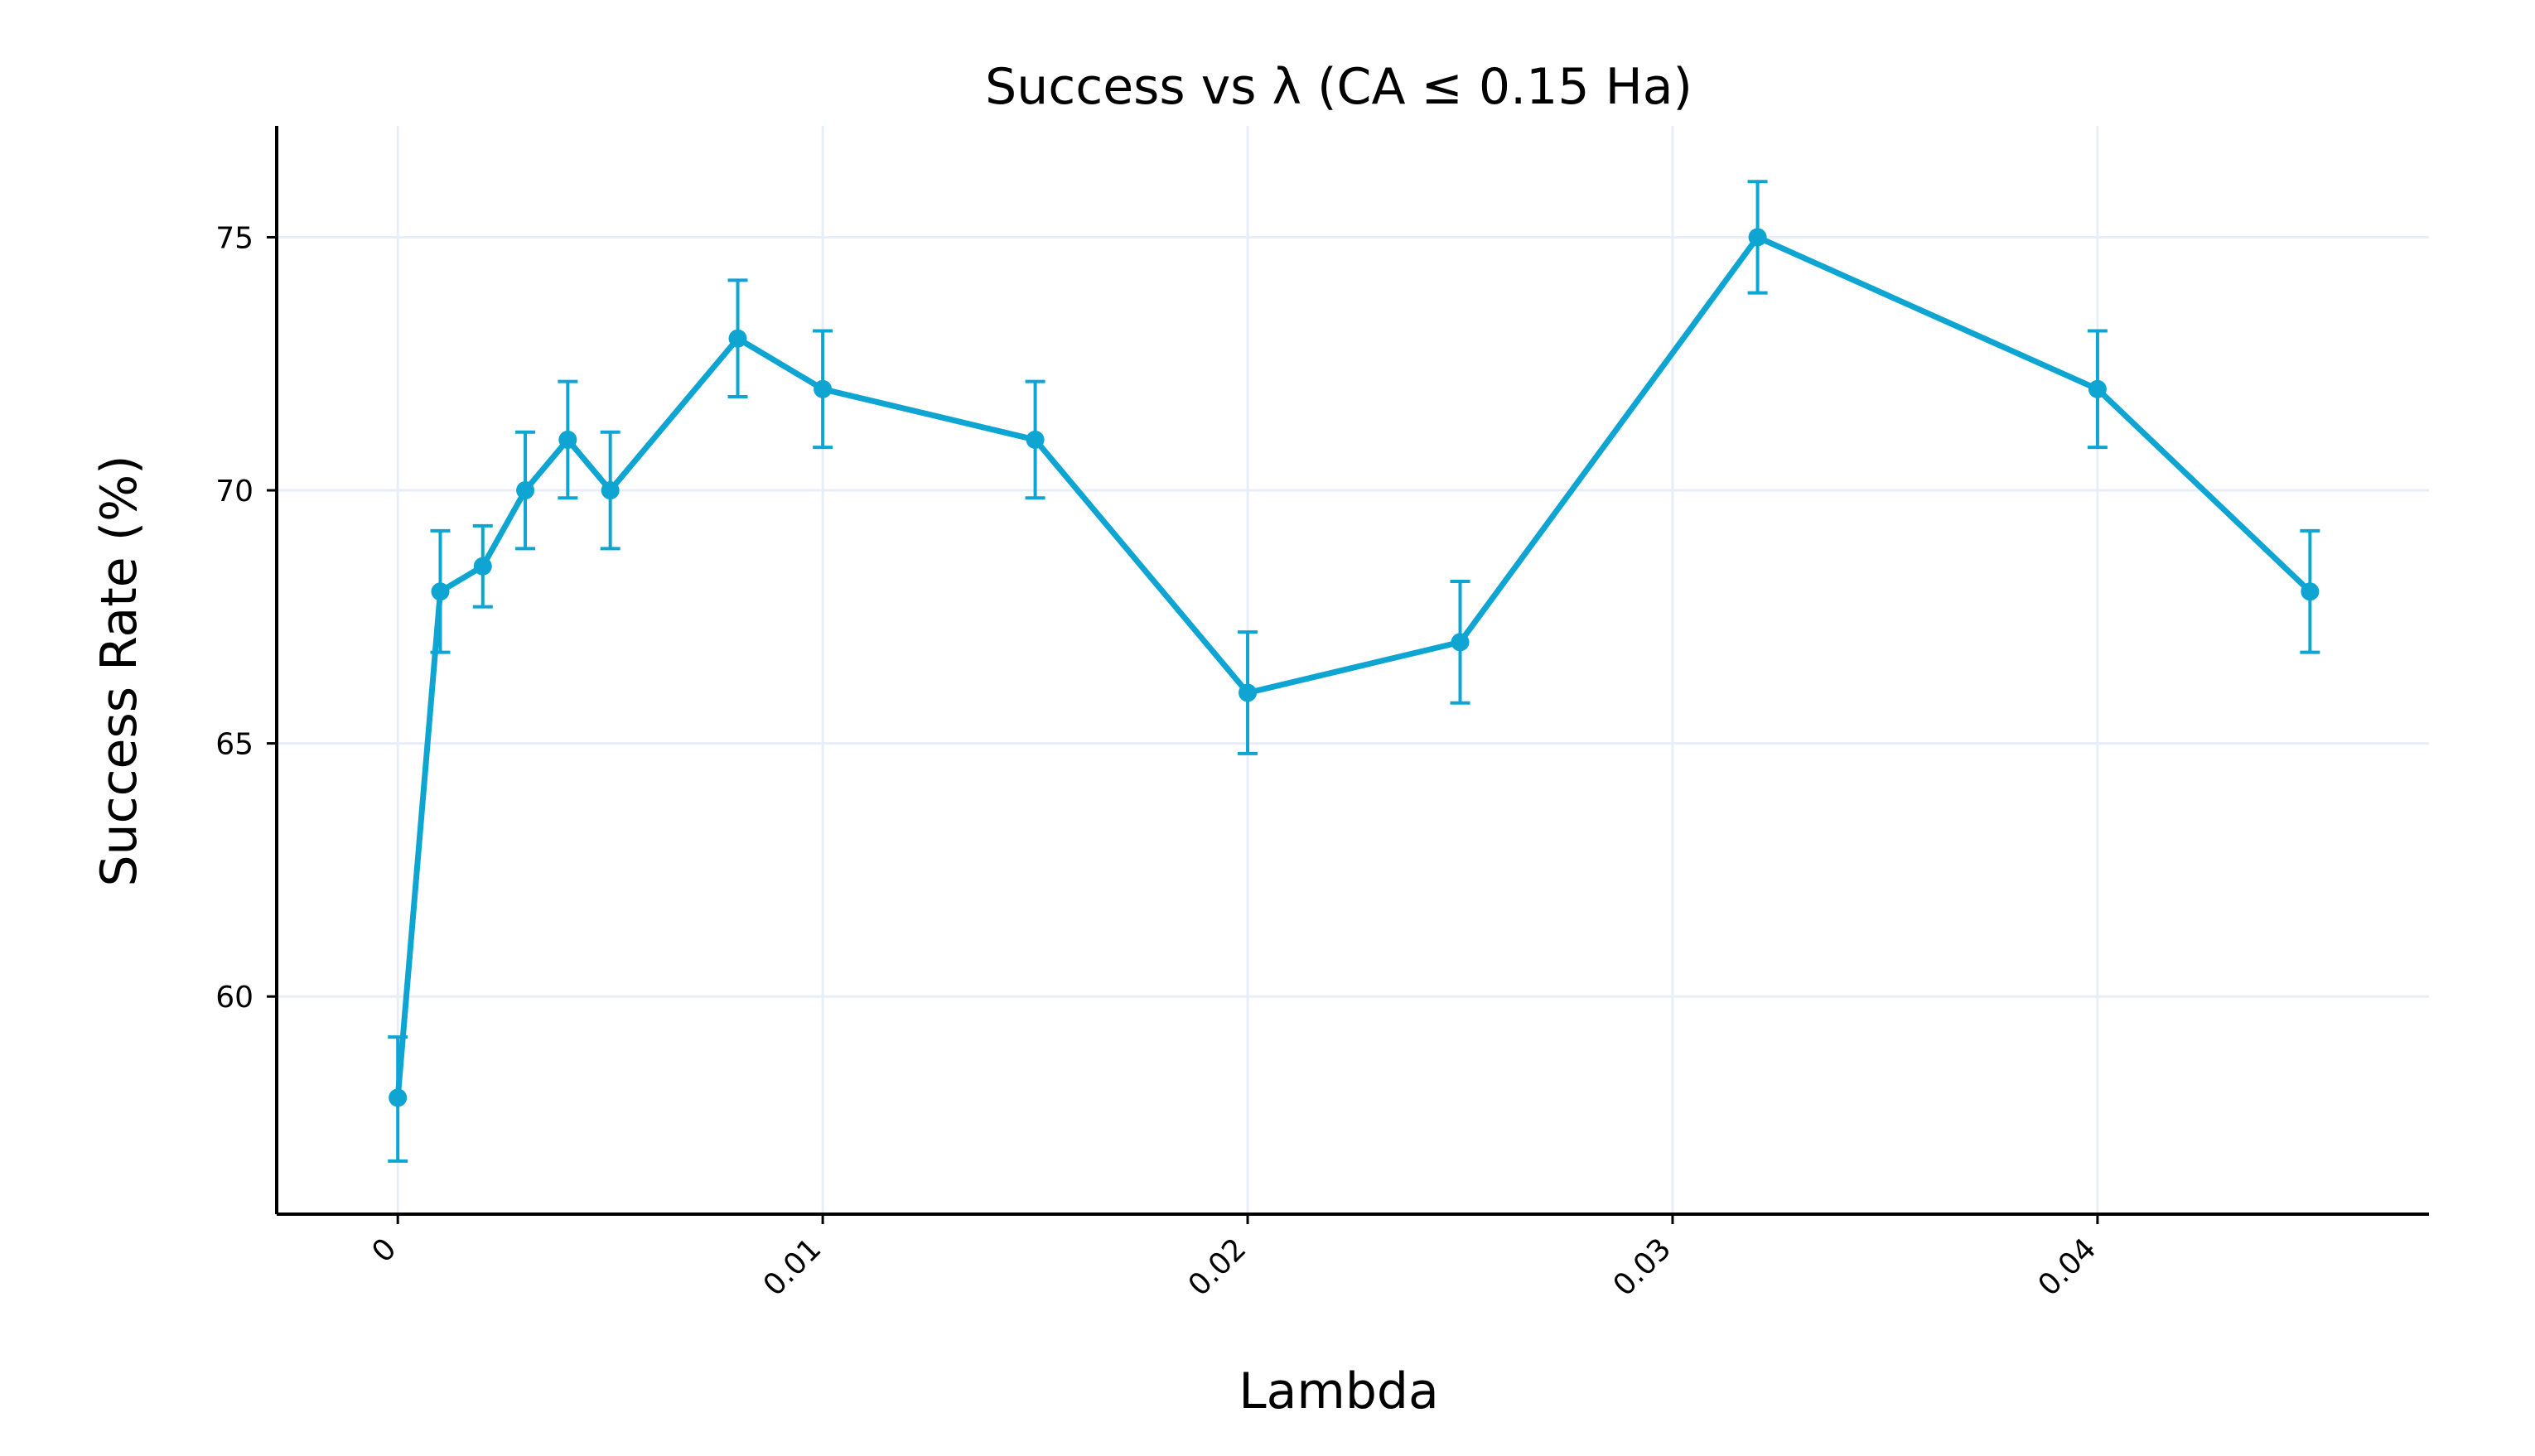 The height and width of the screenshot is (1456, 2535). Describe the element at coordinates (119, 670) in the screenshot. I see `y-axis-label: Success Rate (%)` at that location.